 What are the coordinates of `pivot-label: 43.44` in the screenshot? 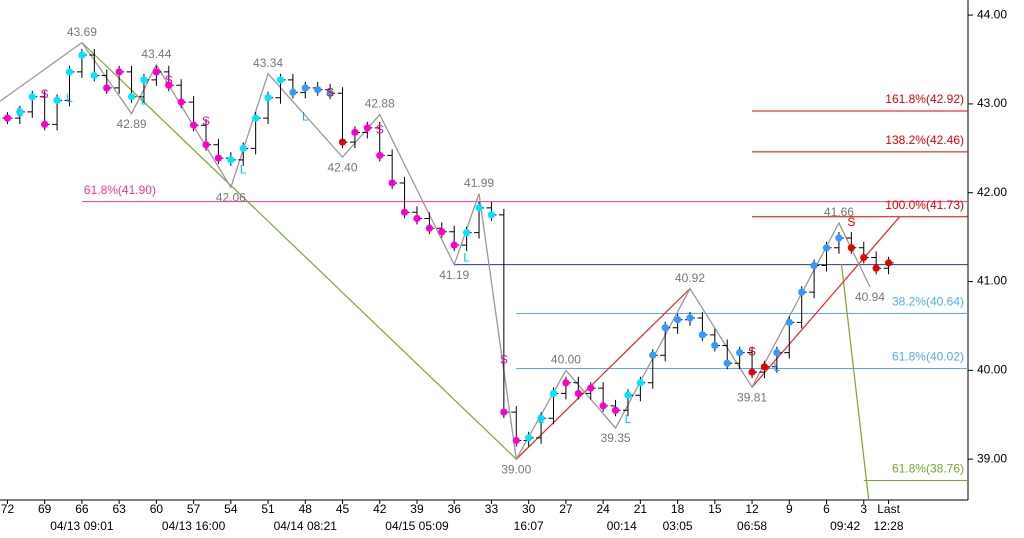 It's located at (156, 54).